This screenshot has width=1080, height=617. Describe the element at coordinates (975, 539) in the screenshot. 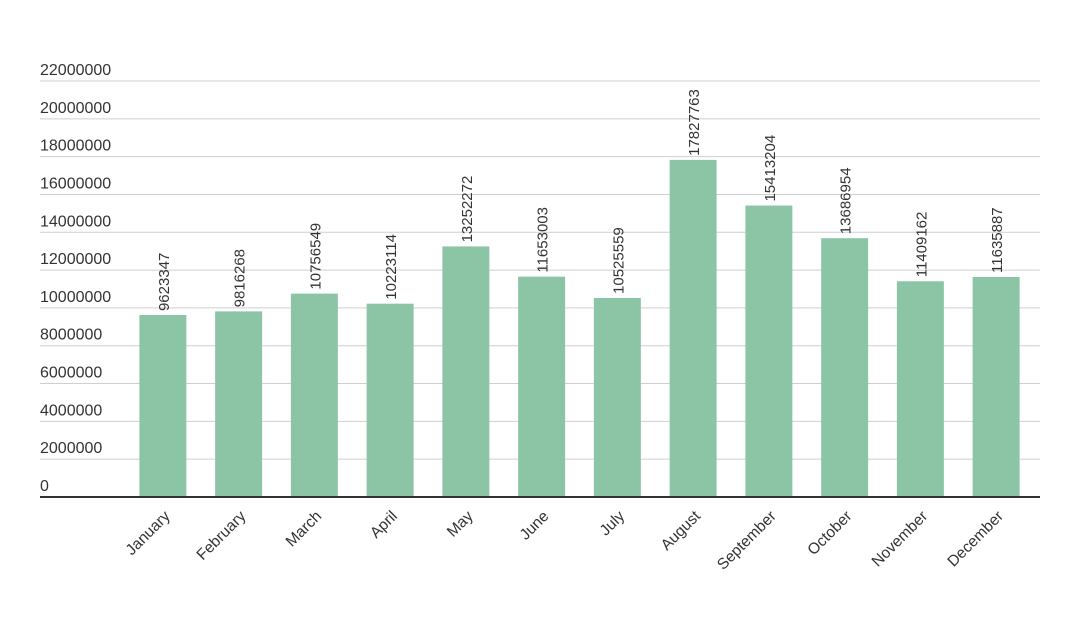

I see `x-tick-label-december: December` at that location.